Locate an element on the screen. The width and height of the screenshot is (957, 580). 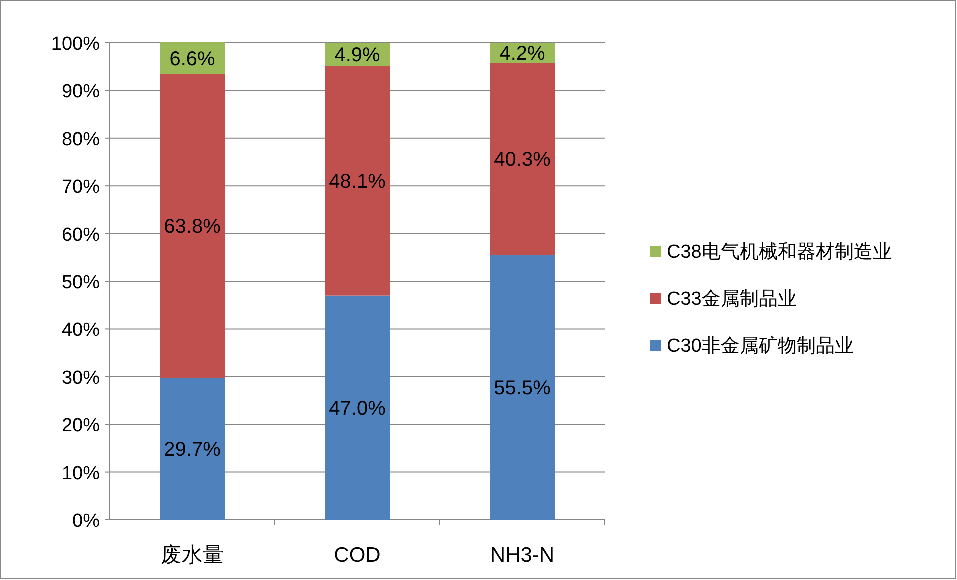
legend-label: C33金属制品业 is located at coordinates (732, 299).